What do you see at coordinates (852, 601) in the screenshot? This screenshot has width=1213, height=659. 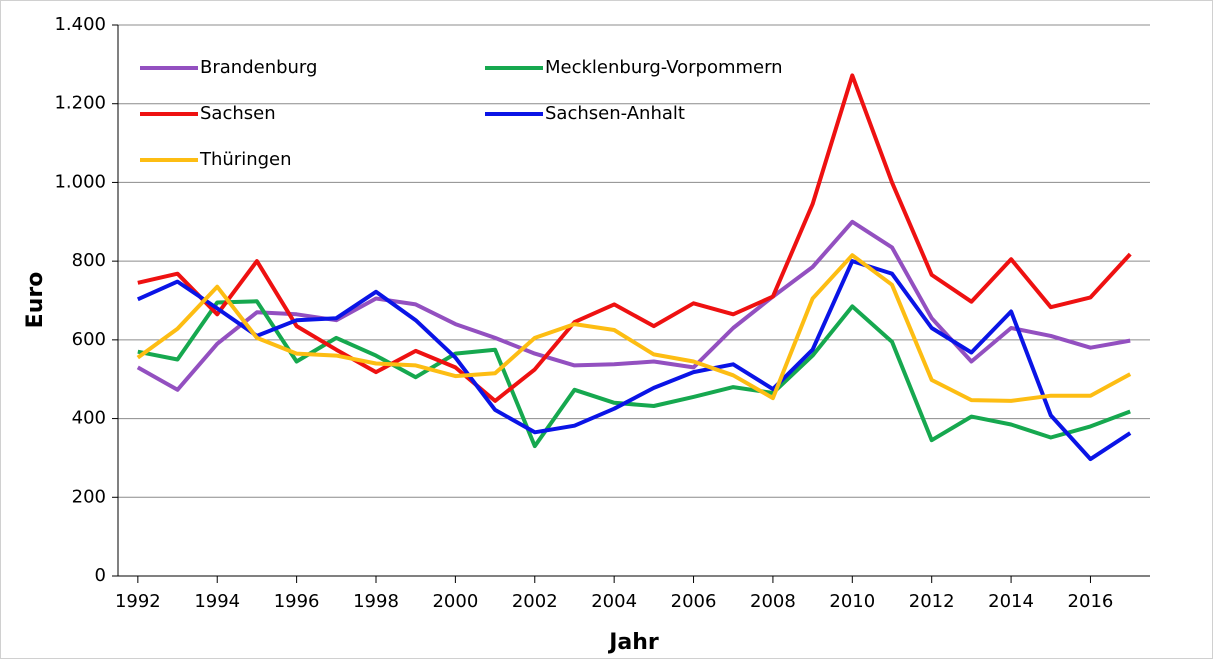 I see `x-tick-label: 2010` at bounding box center [852, 601].